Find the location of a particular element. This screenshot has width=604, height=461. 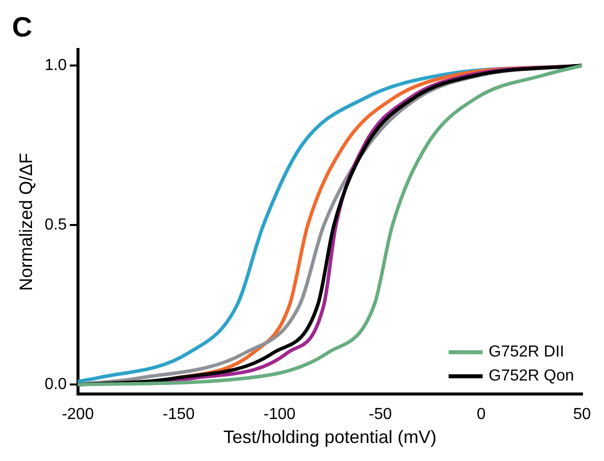

legend-label: G752R Qon is located at coordinates (531, 376).